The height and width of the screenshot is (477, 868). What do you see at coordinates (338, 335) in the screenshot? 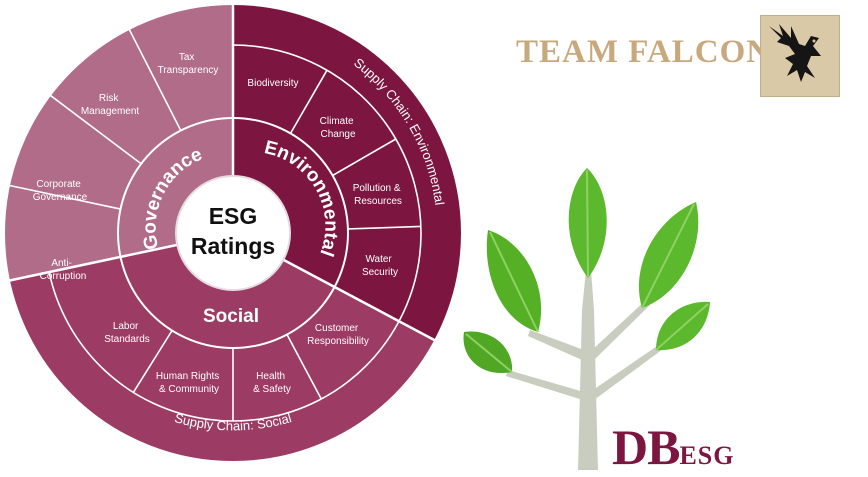
I see `item-customer-responsibility: Customer Responsibility` at bounding box center [338, 335].